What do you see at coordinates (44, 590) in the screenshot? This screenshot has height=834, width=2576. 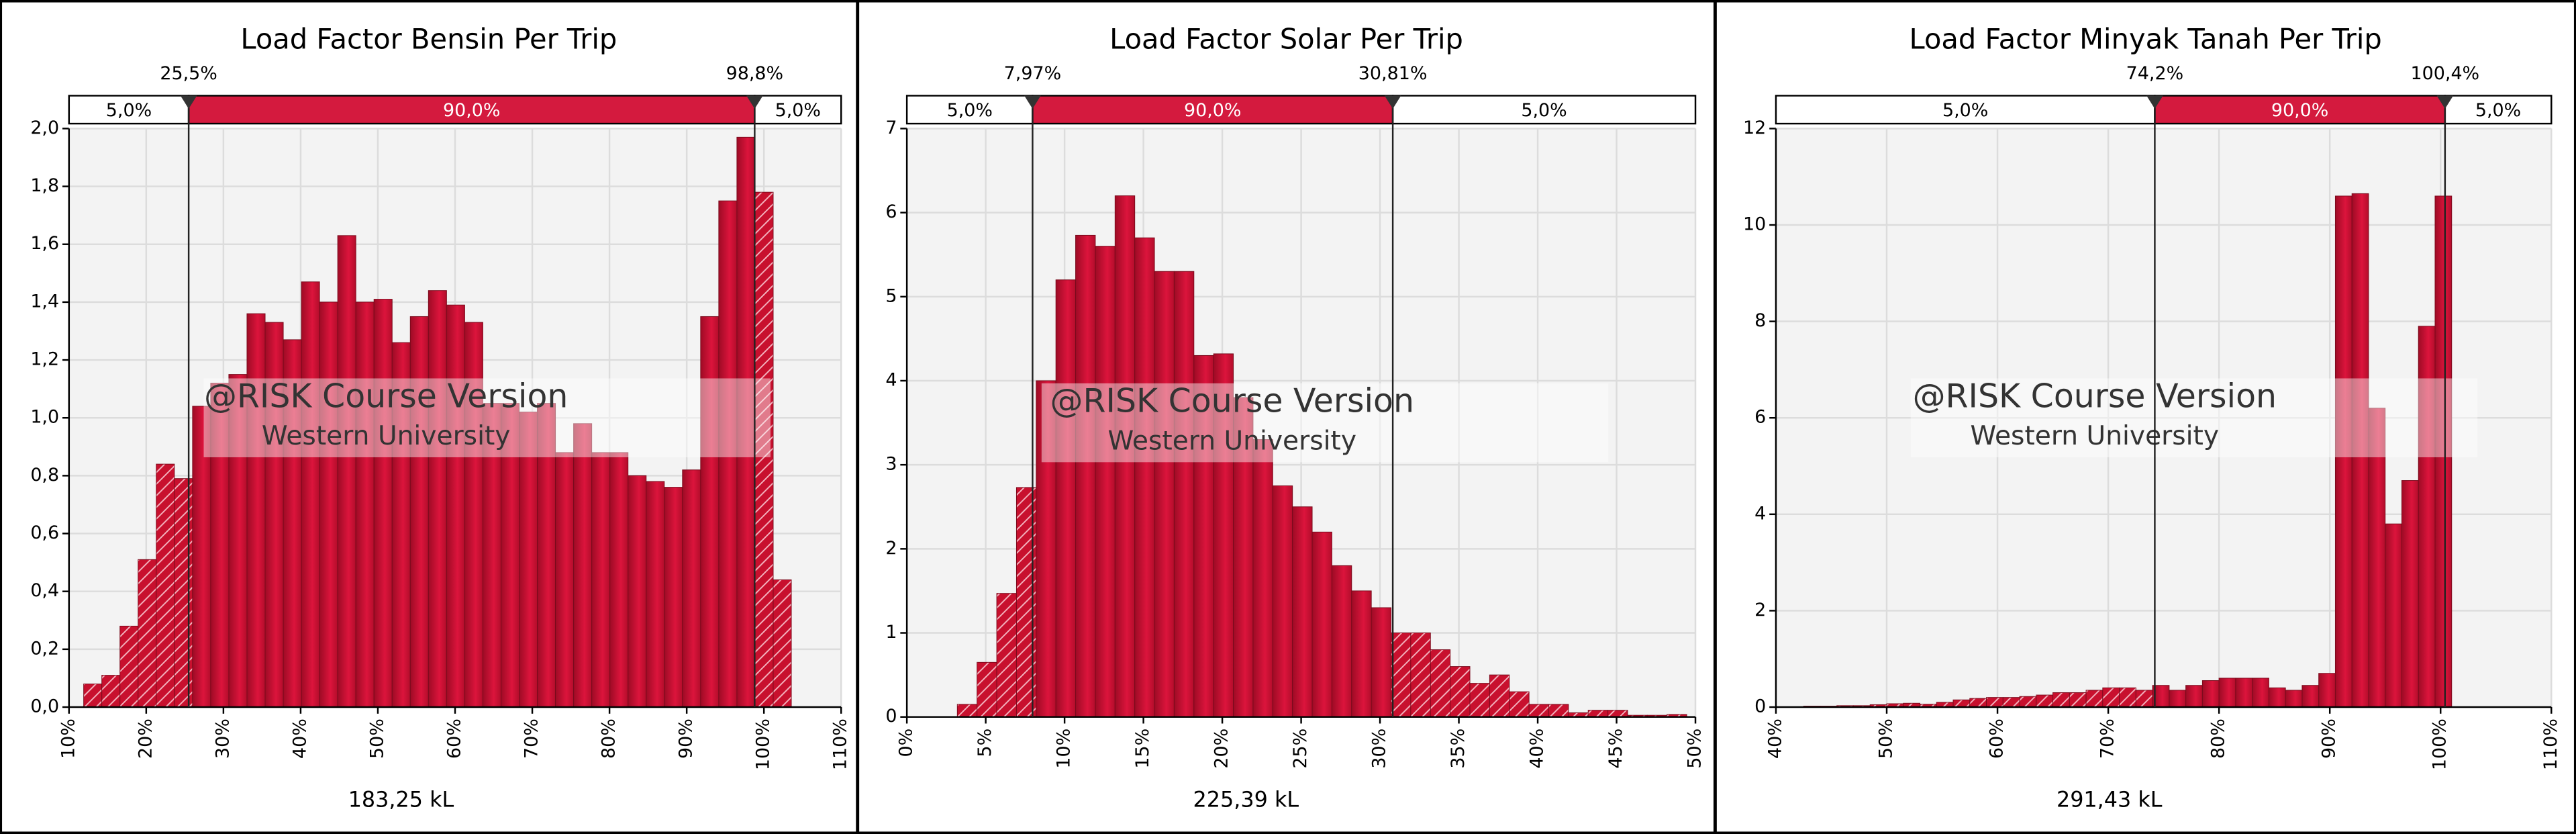 I see `y-tick-label: 0,4` at bounding box center [44, 590].